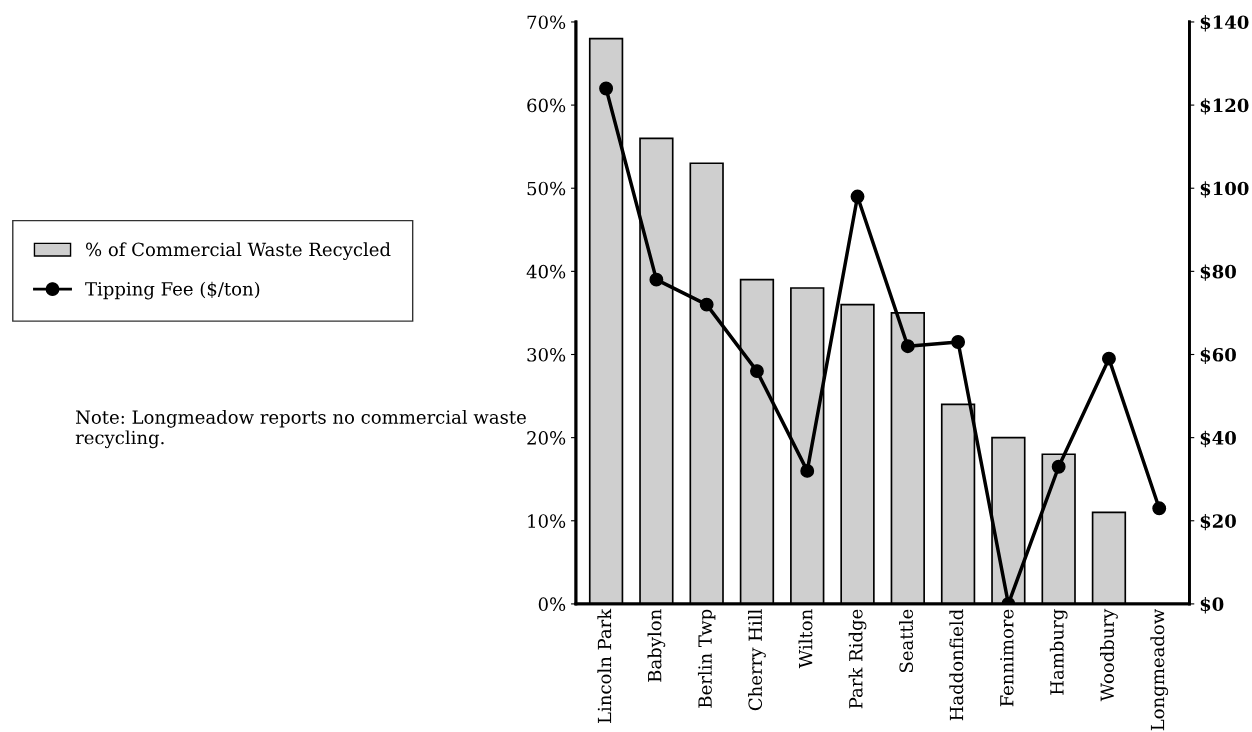 This screenshot has height=732, width=1252. Describe the element at coordinates (172, 290) in the screenshot. I see `legend-label: Tipping Fee ($/ton)` at that location.